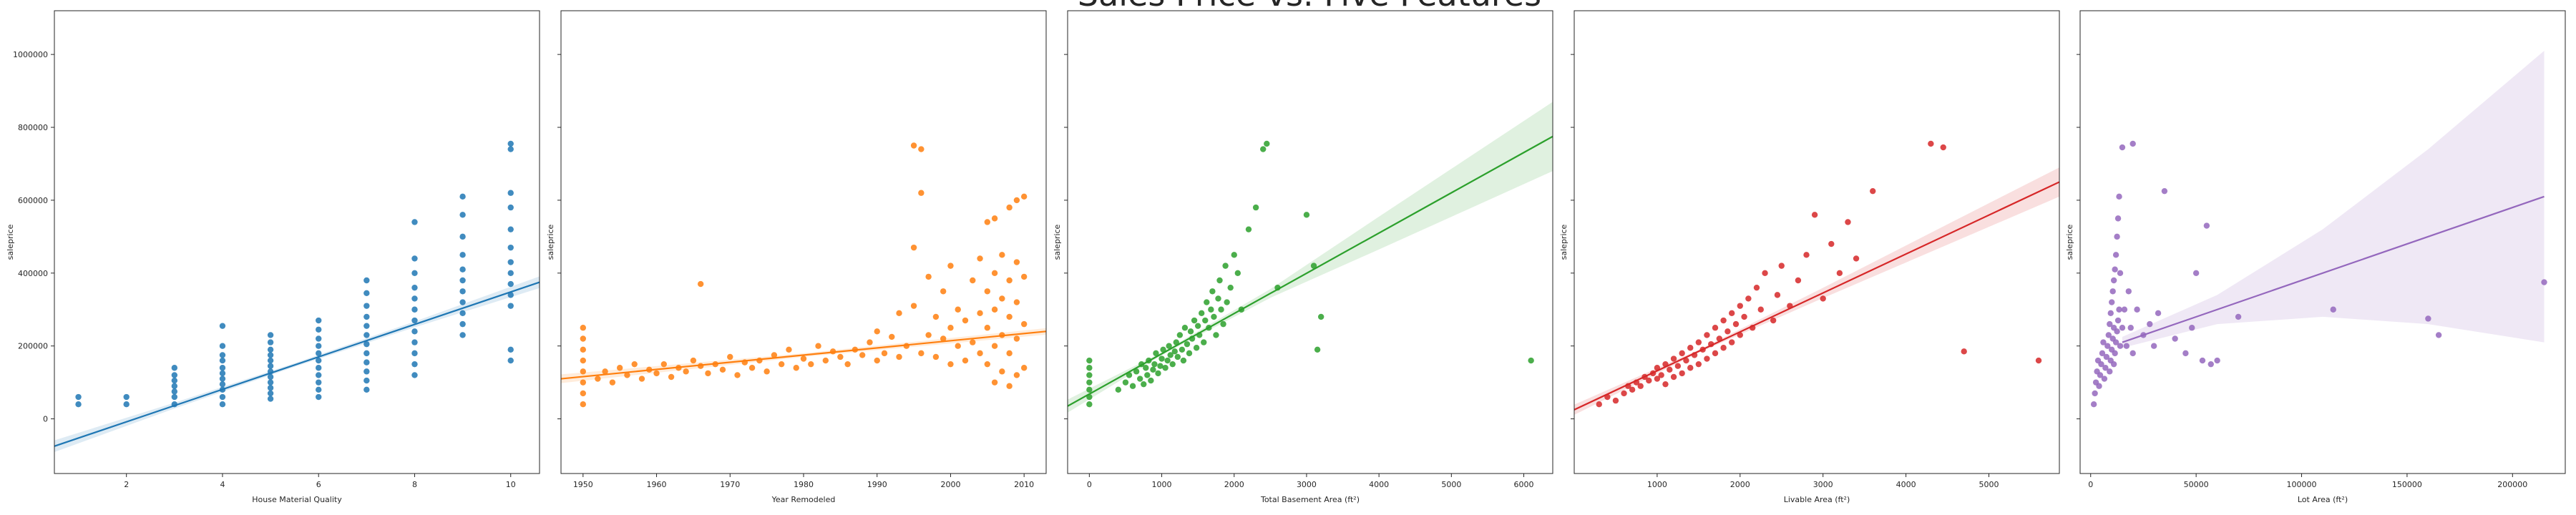 Image resolution: width=2576 pixels, height=515 pixels. Describe the element at coordinates (30, 55) in the screenshot. I see `y-tick-label: 1000000` at that location.